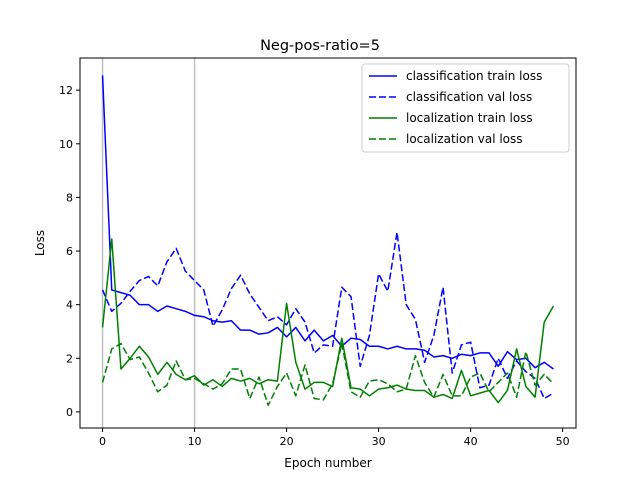  I want to click on legend-box, so click(465, 108).